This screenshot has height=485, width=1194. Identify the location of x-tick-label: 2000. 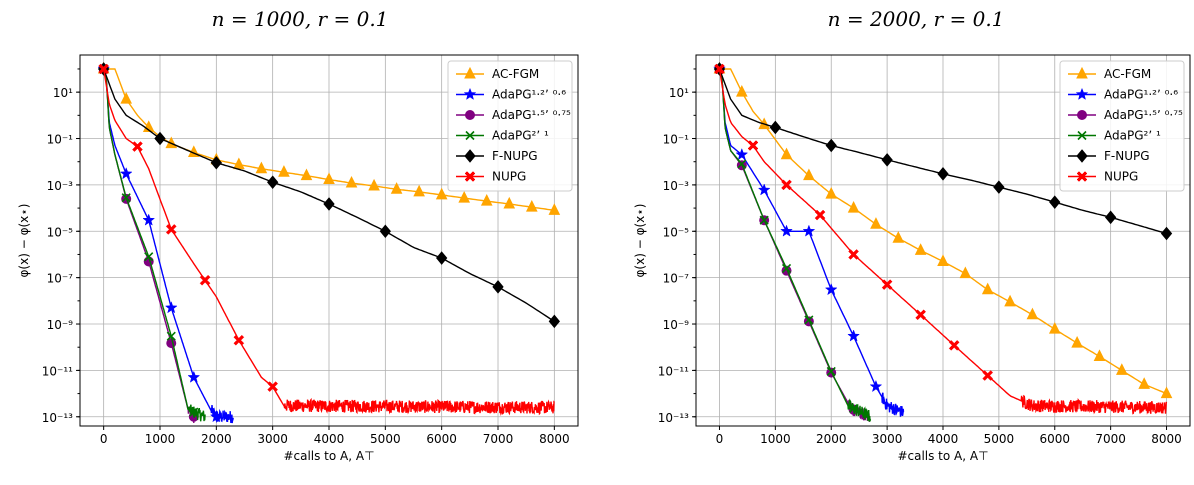
(831, 439).